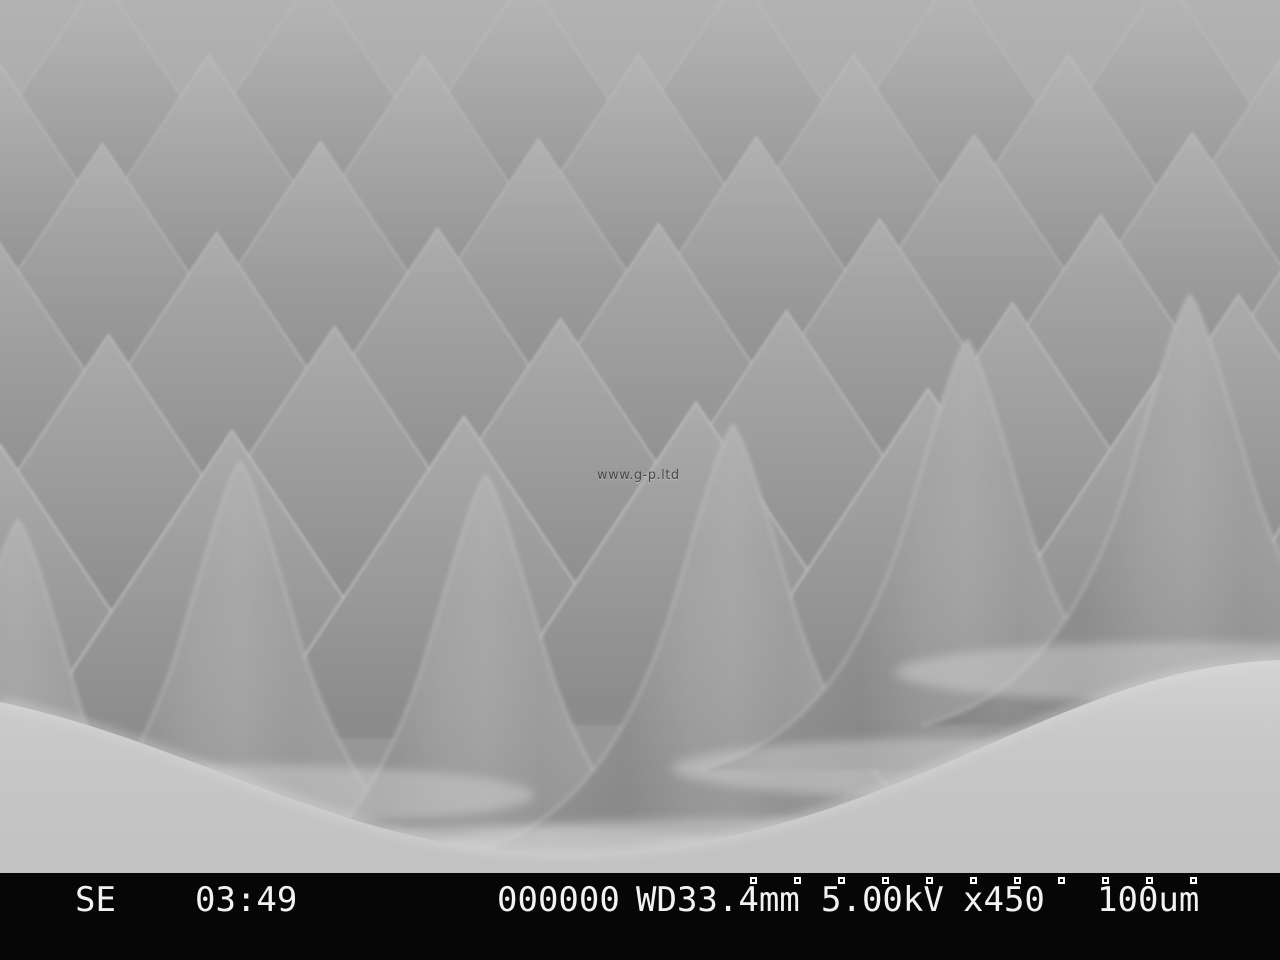 Image resolution: width=1280 pixels, height=960 pixels. What do you see at coordinates (638, 475) in the screenshot?
I see `watermark: www.g-p.ltd` at bounding box center [638, 475].